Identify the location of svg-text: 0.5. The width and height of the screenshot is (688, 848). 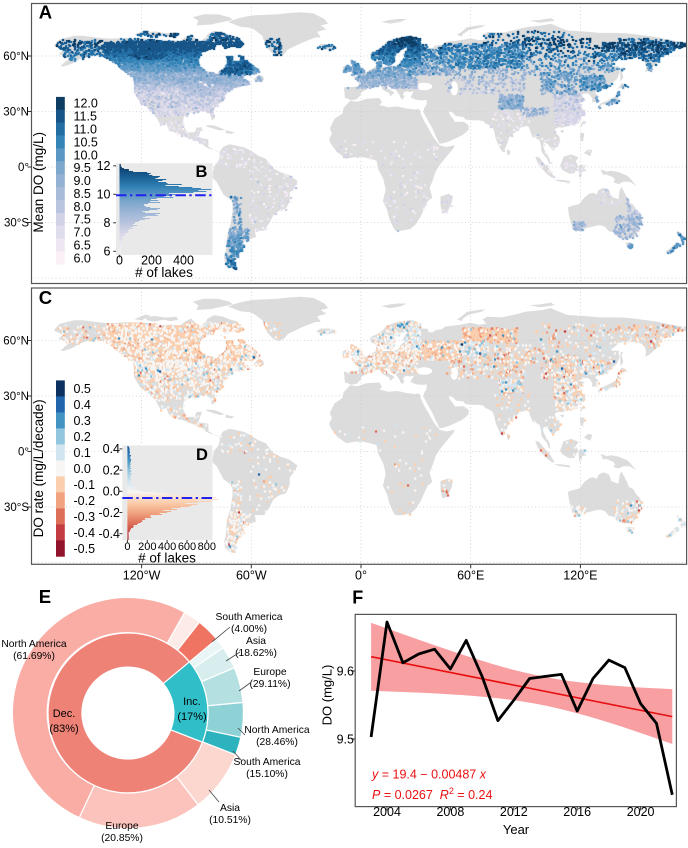
(82, 389).